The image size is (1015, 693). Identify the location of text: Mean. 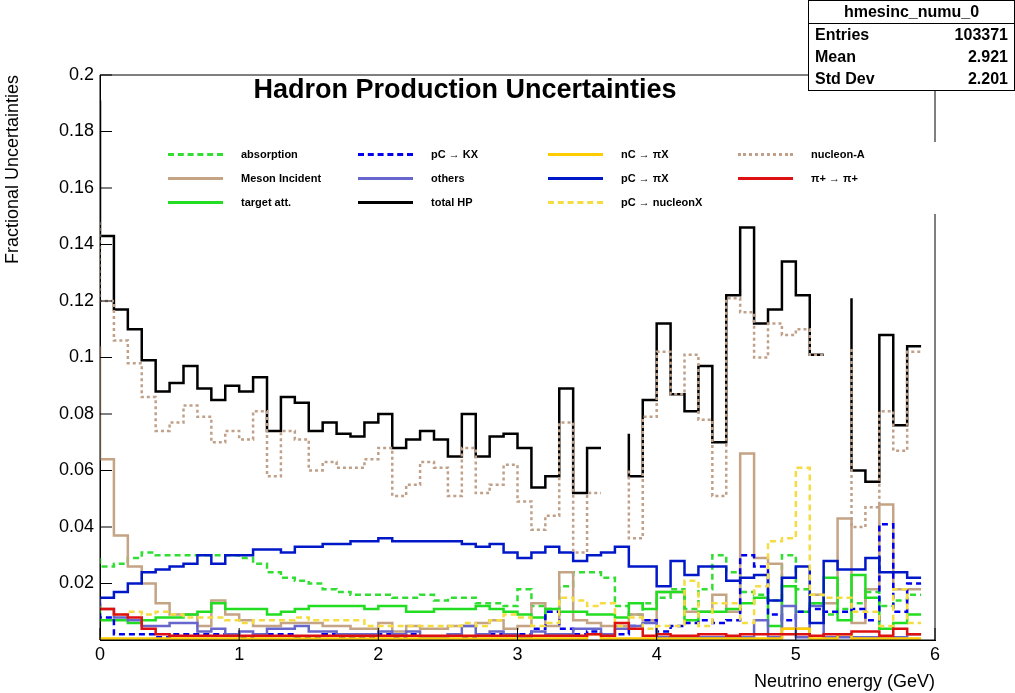
(835, 57).